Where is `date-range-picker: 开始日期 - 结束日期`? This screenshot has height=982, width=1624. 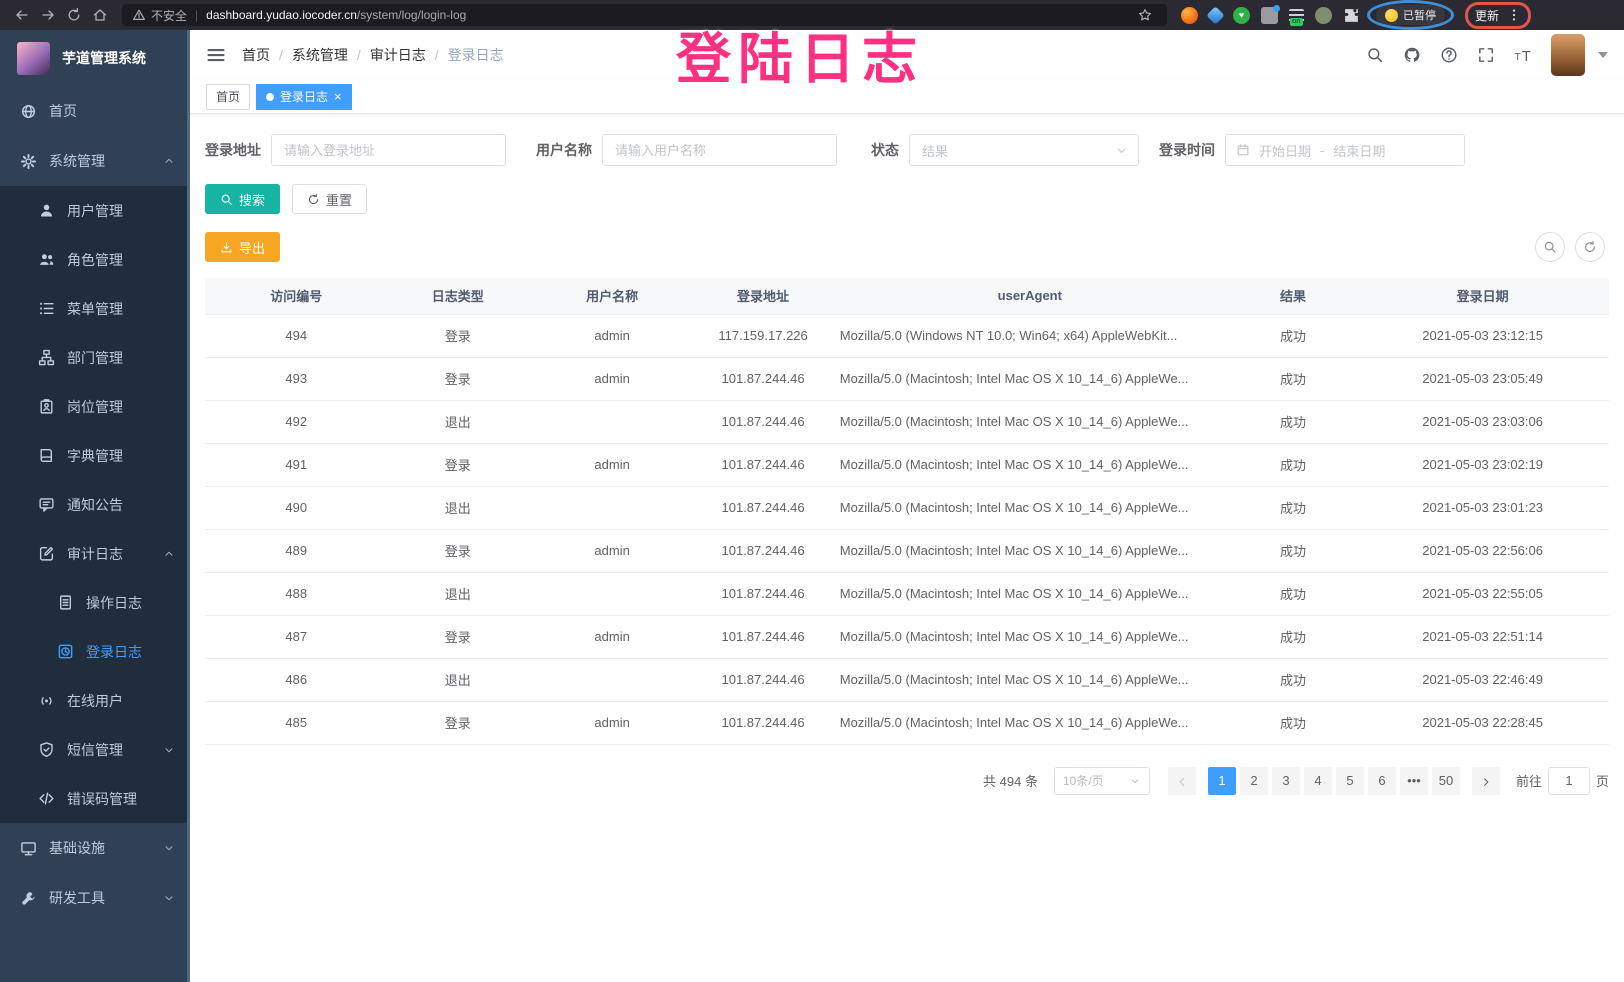
date-range-picker: 开始日期 - 结束日期 is located at coordinates (1345, 150).